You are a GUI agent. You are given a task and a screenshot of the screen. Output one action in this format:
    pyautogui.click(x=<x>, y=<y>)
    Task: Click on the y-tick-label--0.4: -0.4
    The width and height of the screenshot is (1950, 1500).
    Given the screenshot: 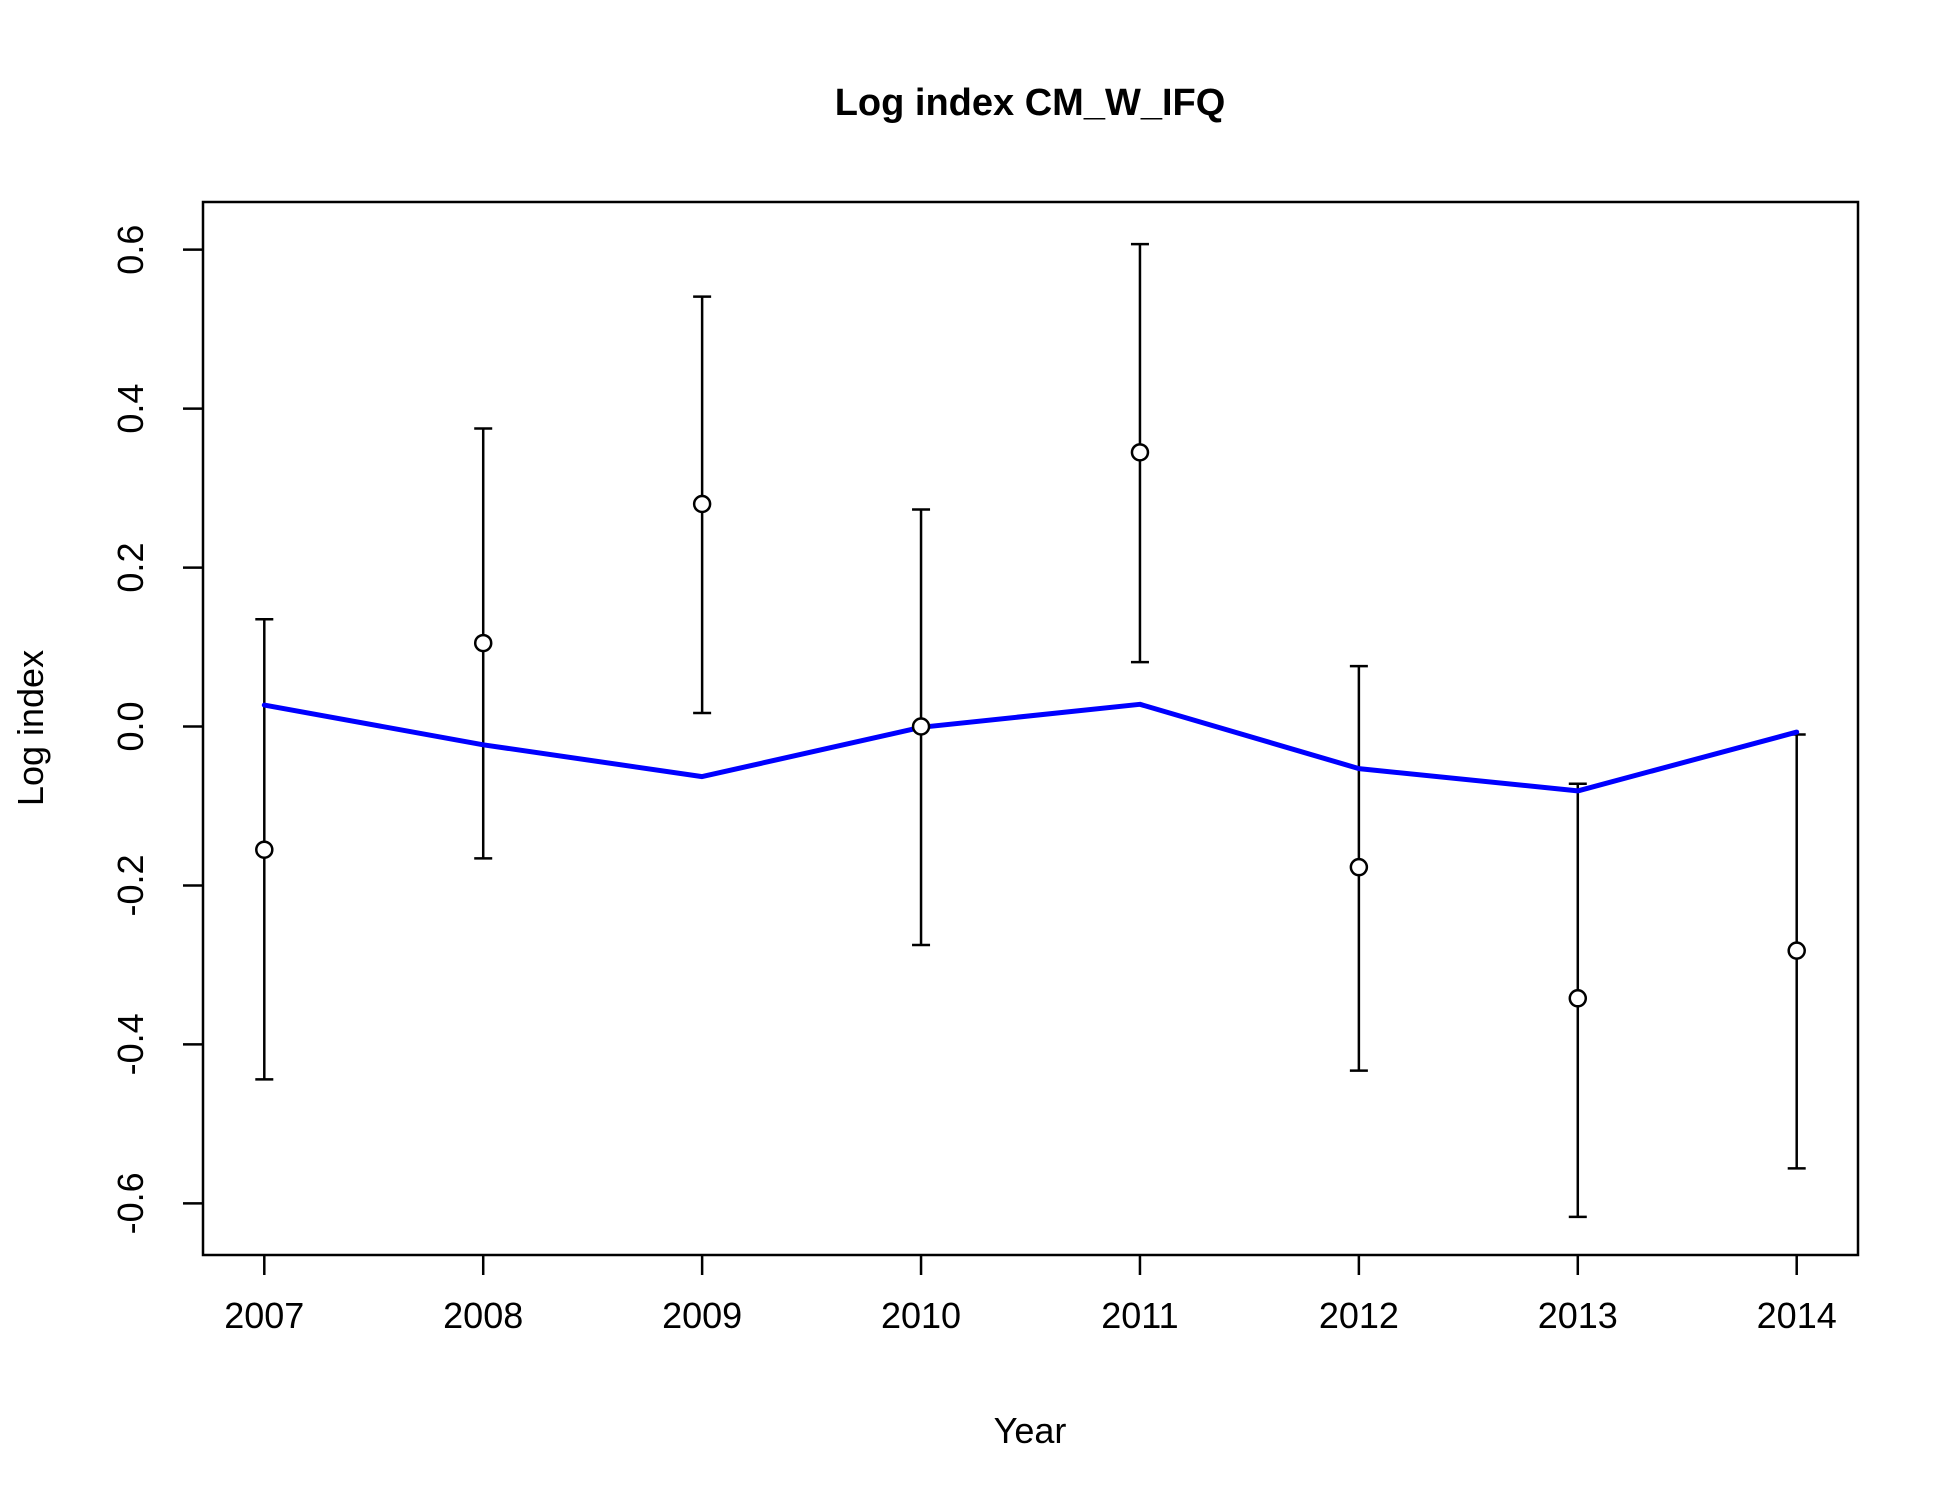 What is the action you would take?
    pyautogui.click(x=130, y=1044)
    